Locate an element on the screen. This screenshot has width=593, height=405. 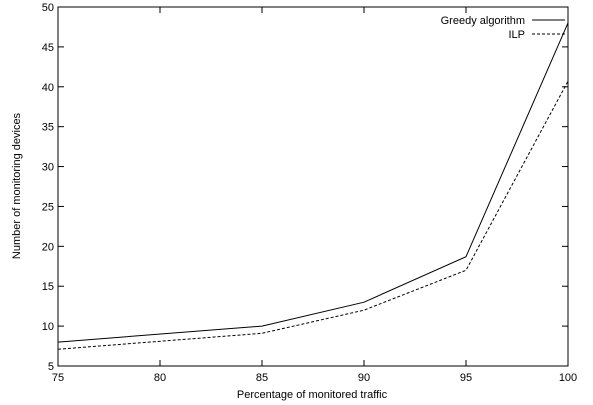
y-tick-label: 15 is located at coordinates (48, 287).